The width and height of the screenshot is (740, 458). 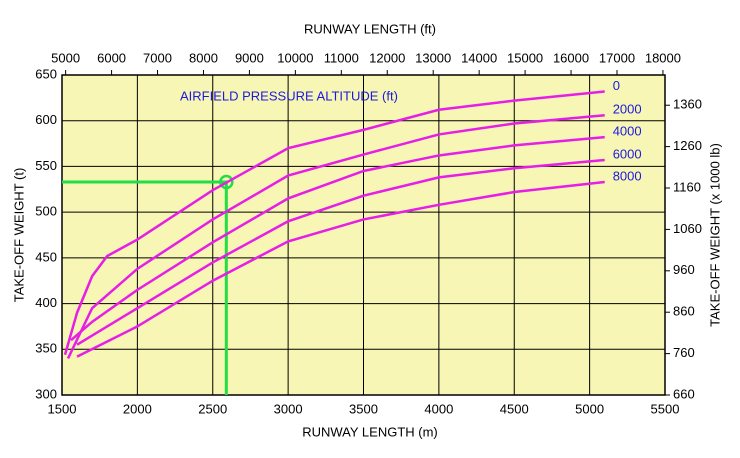 What do you see at coordinates (46, 256) in the screenshot?
I see `y-tick-label: 450` at bounding box center [46, 256].